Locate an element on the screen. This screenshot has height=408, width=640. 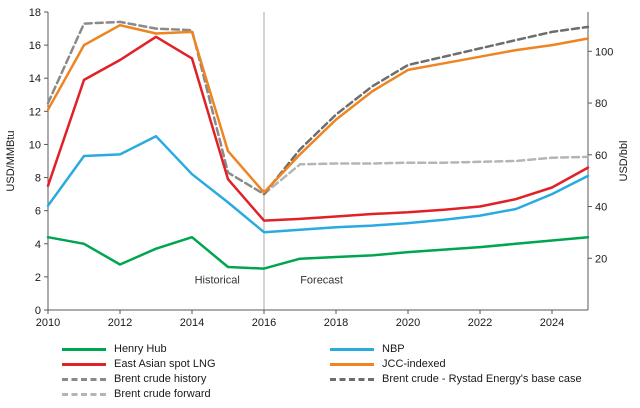
annotation-label: Forecast is located at coordinates (321, 281).